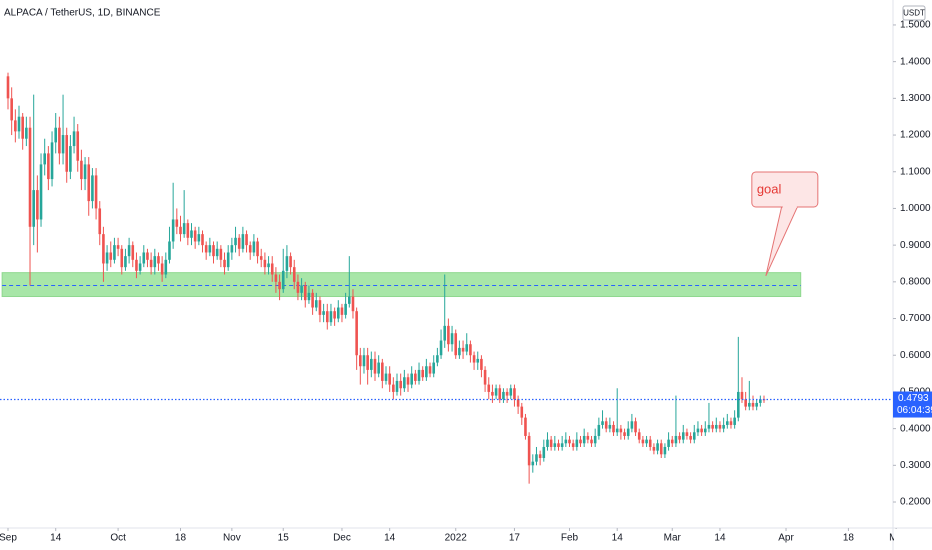 This screenshot has width=932, height=550. I want to click on callout-text: goal, so click(769, 188).